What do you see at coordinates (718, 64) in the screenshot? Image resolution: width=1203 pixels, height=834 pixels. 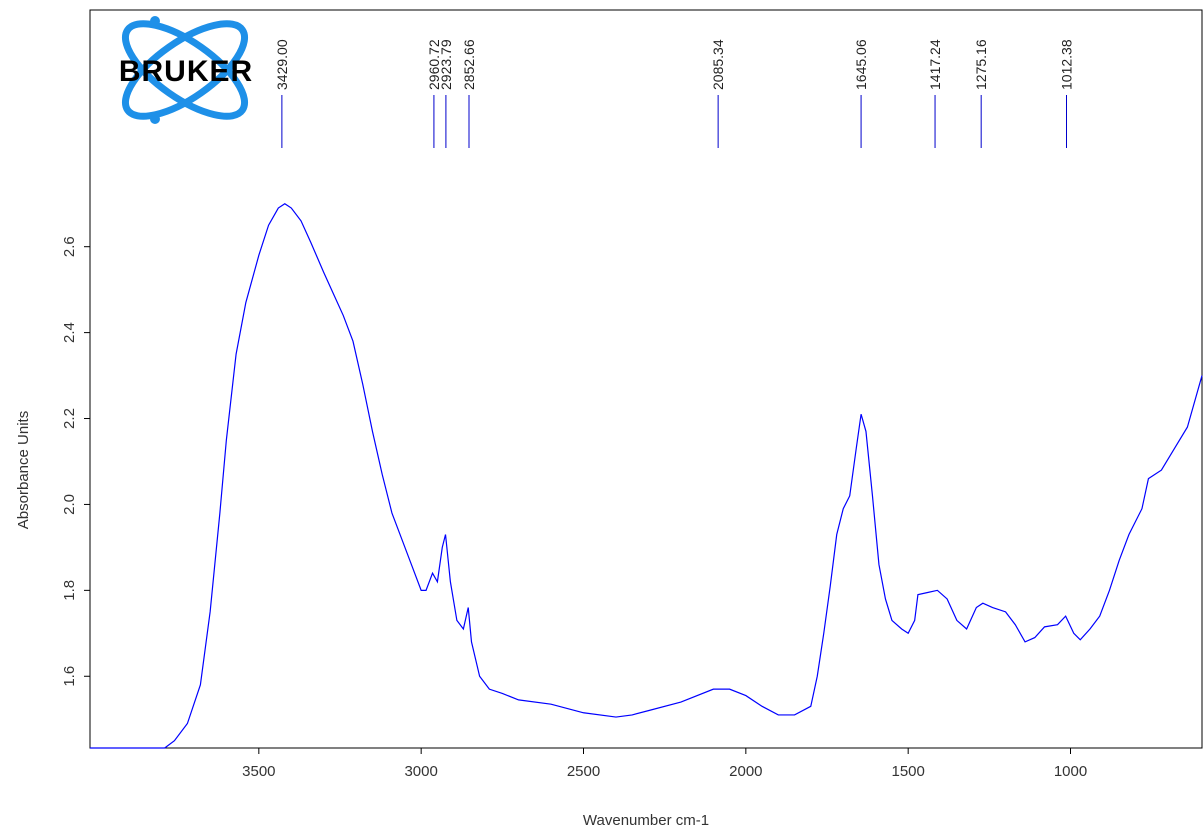 I see `peak-label: 2085.34` at bounding box center [718, 64].